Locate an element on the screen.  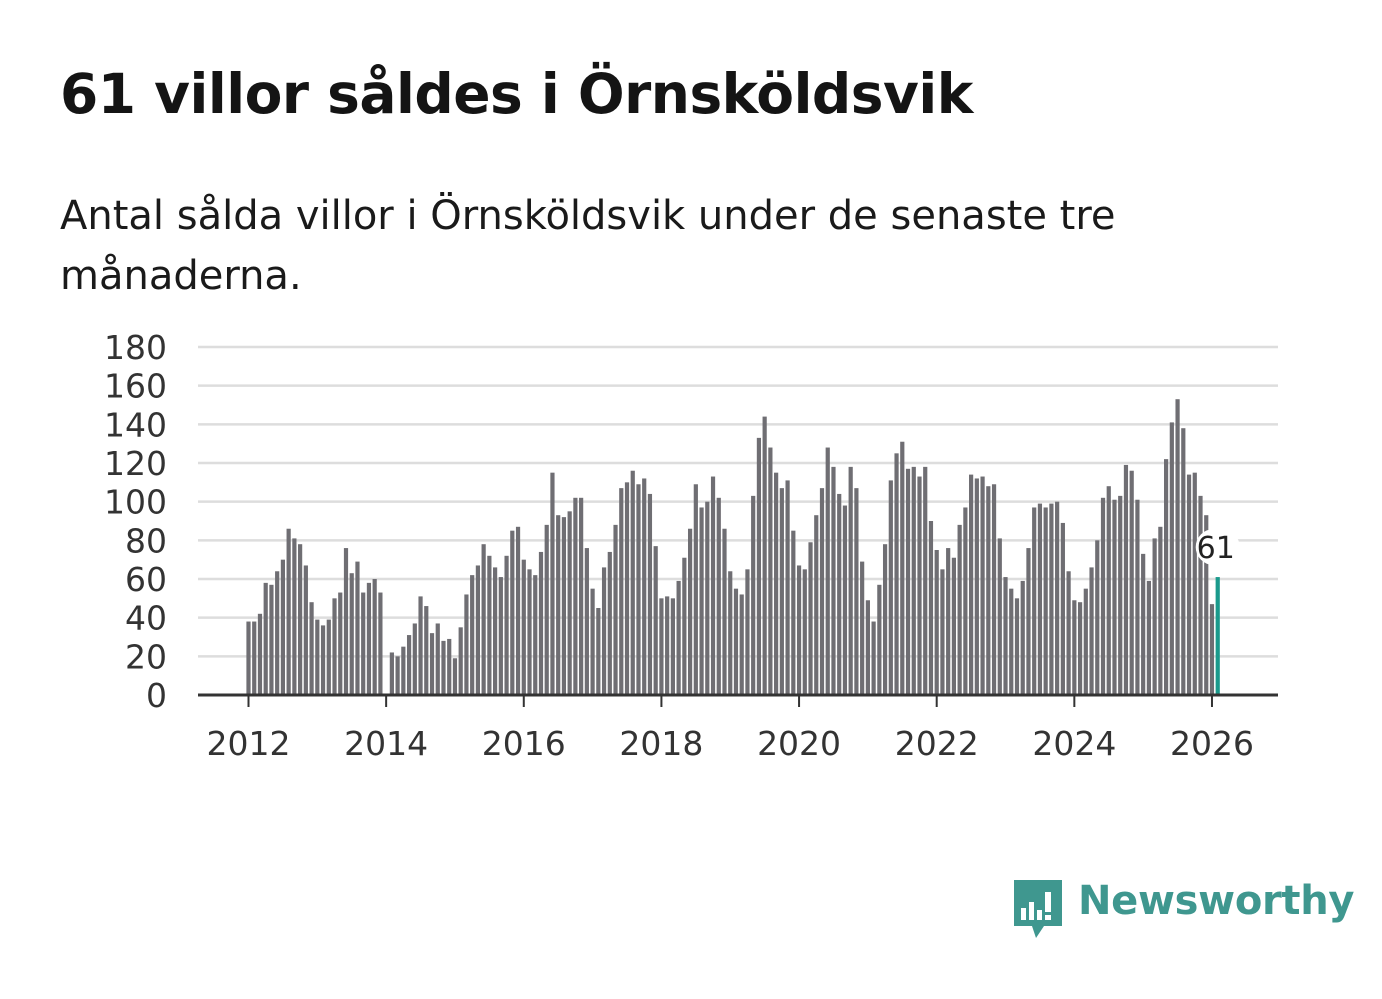
y-tick-label: 180 is located at coordinates (135, 347).